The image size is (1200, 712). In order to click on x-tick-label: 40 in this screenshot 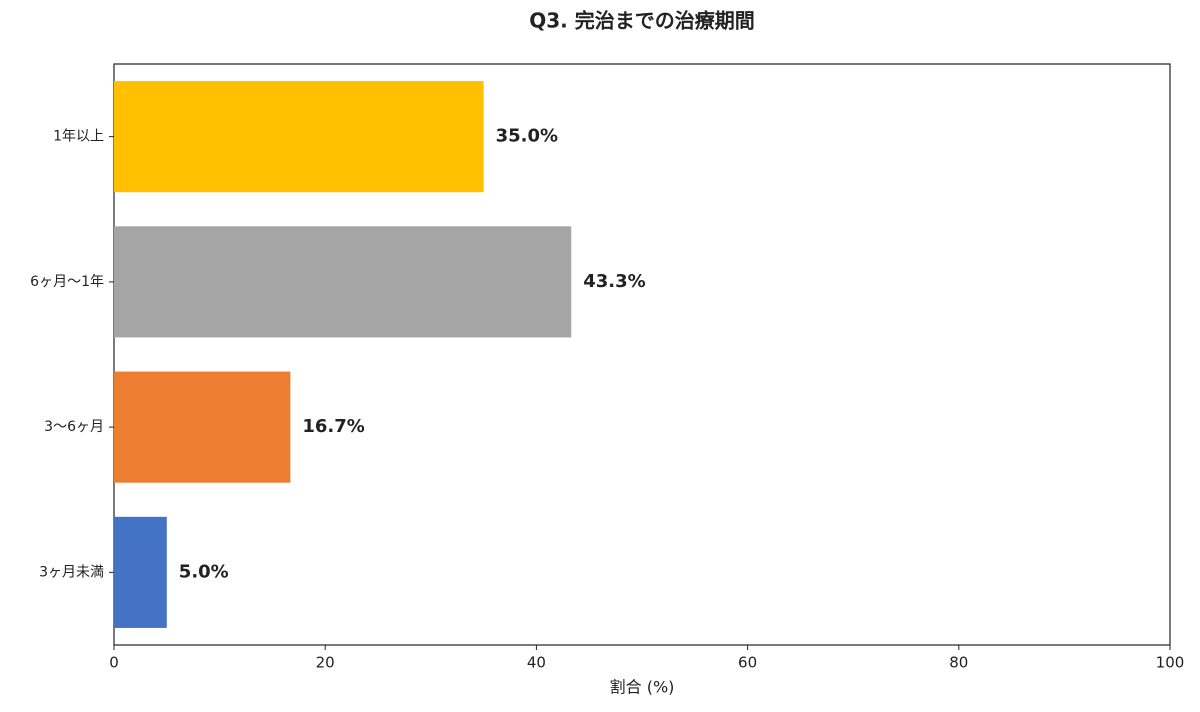, I will do `click(536, 663)`.